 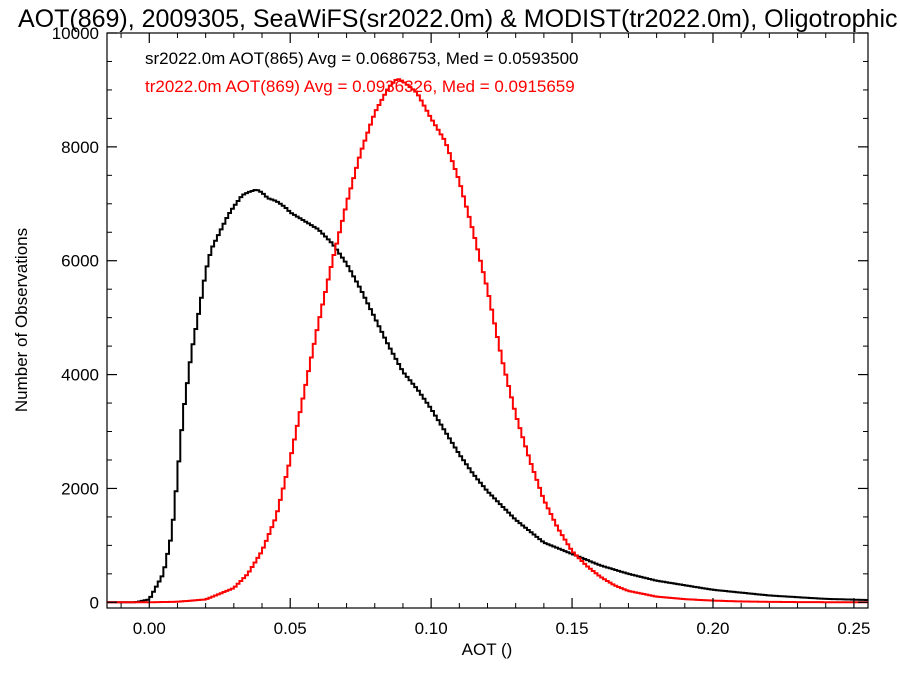 I want to click on y-axis-label: Number of Observations, so click(x=21, y=320).